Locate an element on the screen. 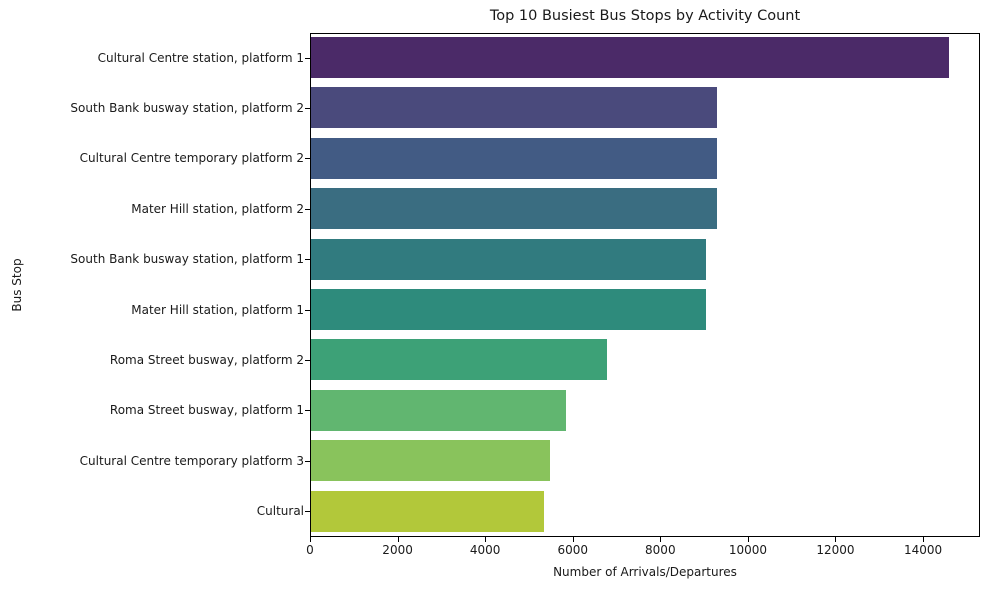 The height and width of the screenshot is (590, 989). x-tick-label: 10000 is located at coordinates (747, 550).